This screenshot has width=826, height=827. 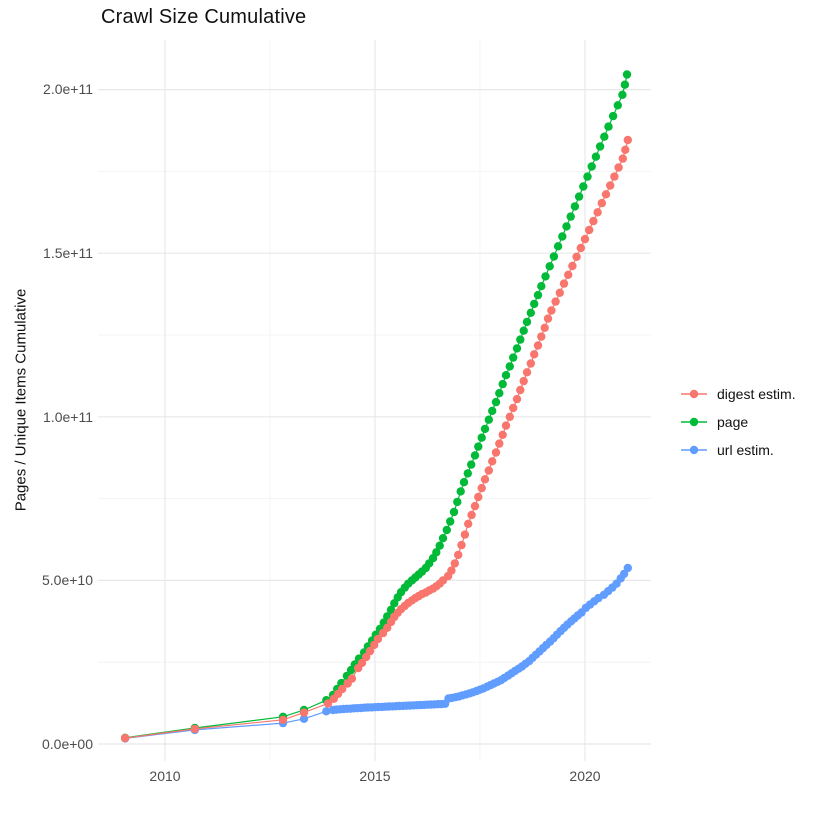 I want to click on y-tick-label: 1.5e+11, so click(x=68, y=253).